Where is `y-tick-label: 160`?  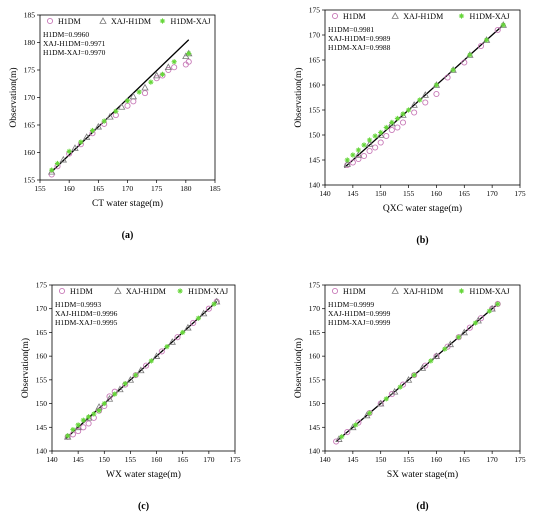
y-tick-label: 160 is located at coordinates (315, 356).